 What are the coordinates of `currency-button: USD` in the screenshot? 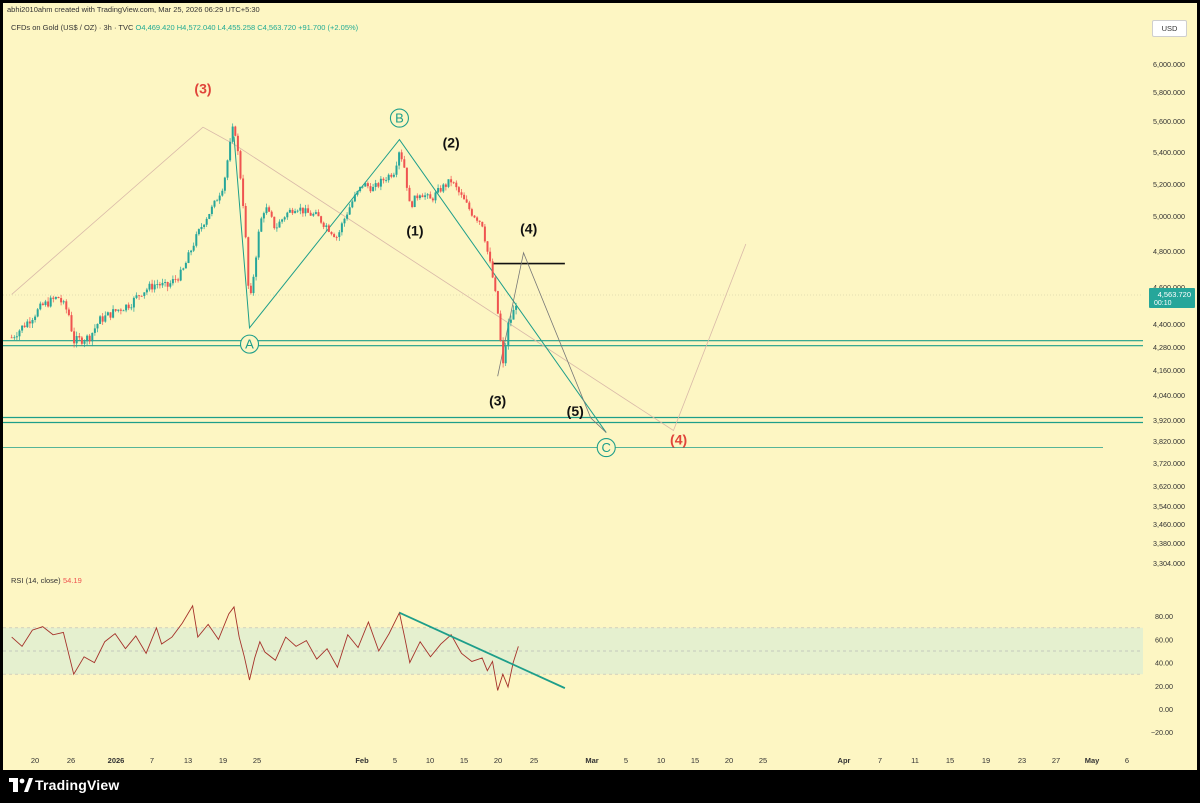 It's located at (1169, 28).